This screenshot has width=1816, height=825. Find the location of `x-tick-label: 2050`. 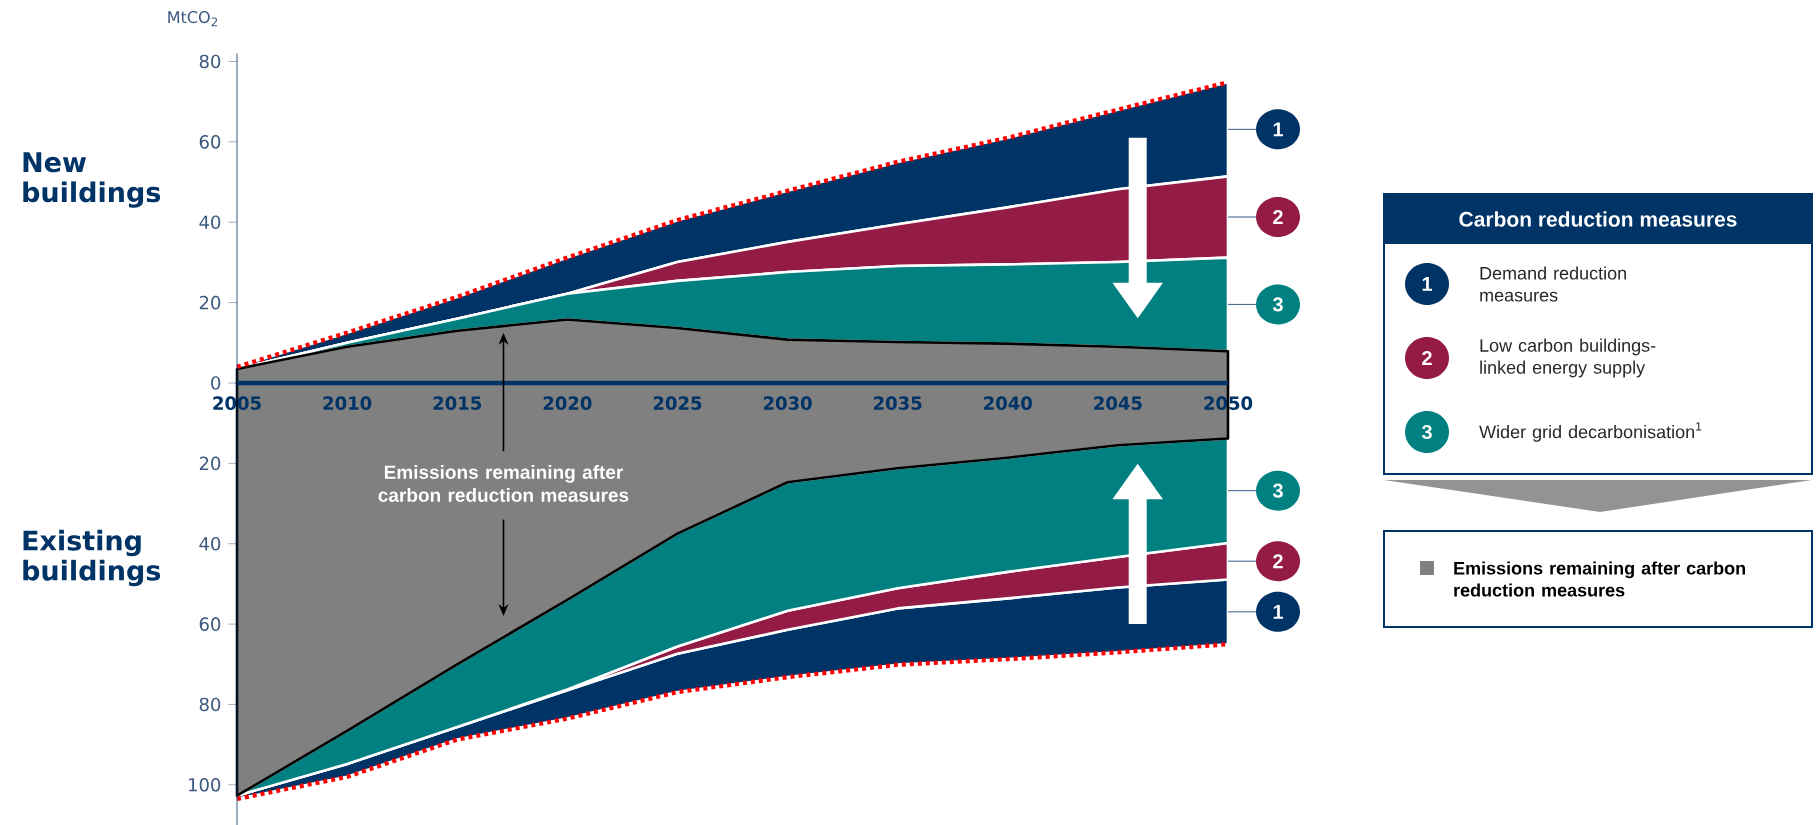

x-tick-label: 2050 is located at coordinates (1228, 403).